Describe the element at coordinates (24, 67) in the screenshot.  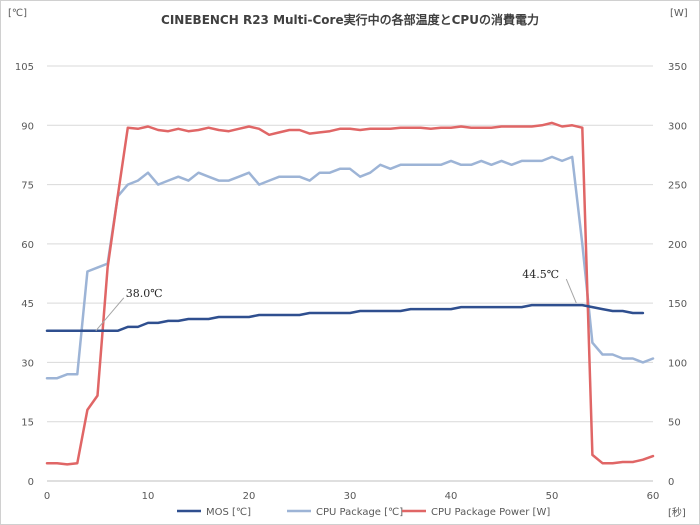
I see `y-left-tick-label: 105` at that location.